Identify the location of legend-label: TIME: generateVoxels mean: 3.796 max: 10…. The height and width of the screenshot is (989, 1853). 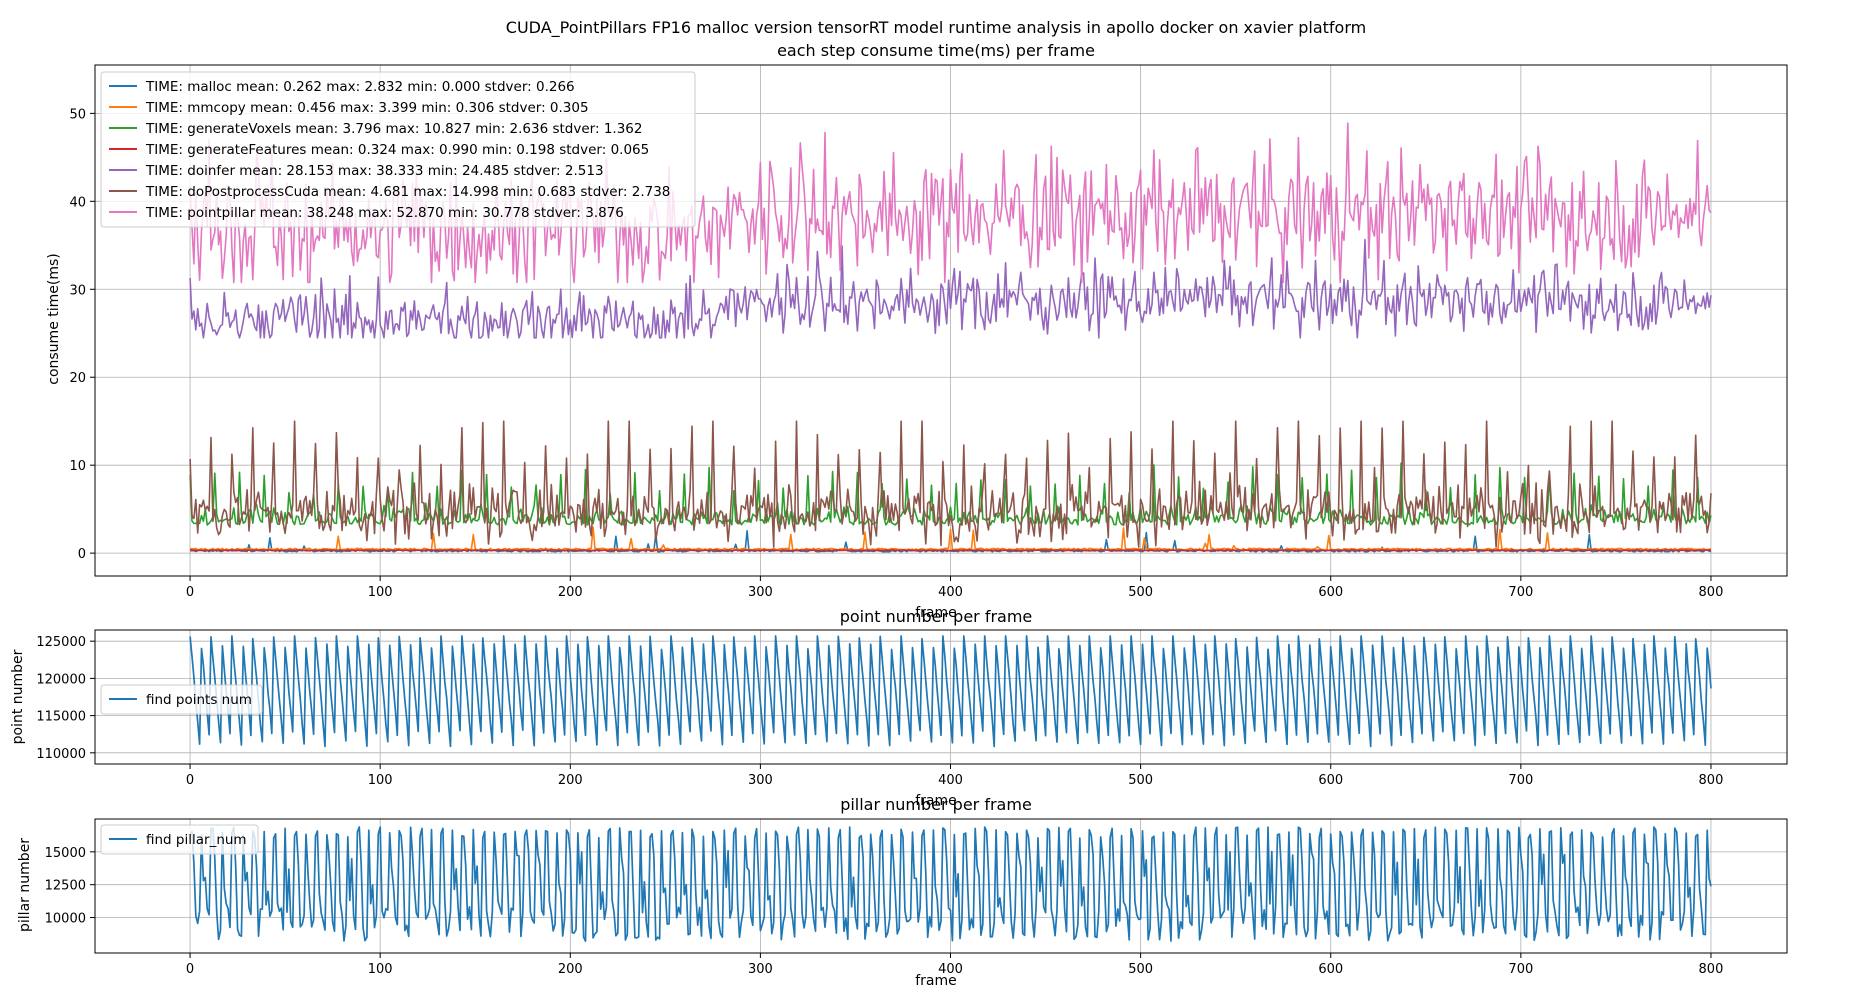
(393, 129).